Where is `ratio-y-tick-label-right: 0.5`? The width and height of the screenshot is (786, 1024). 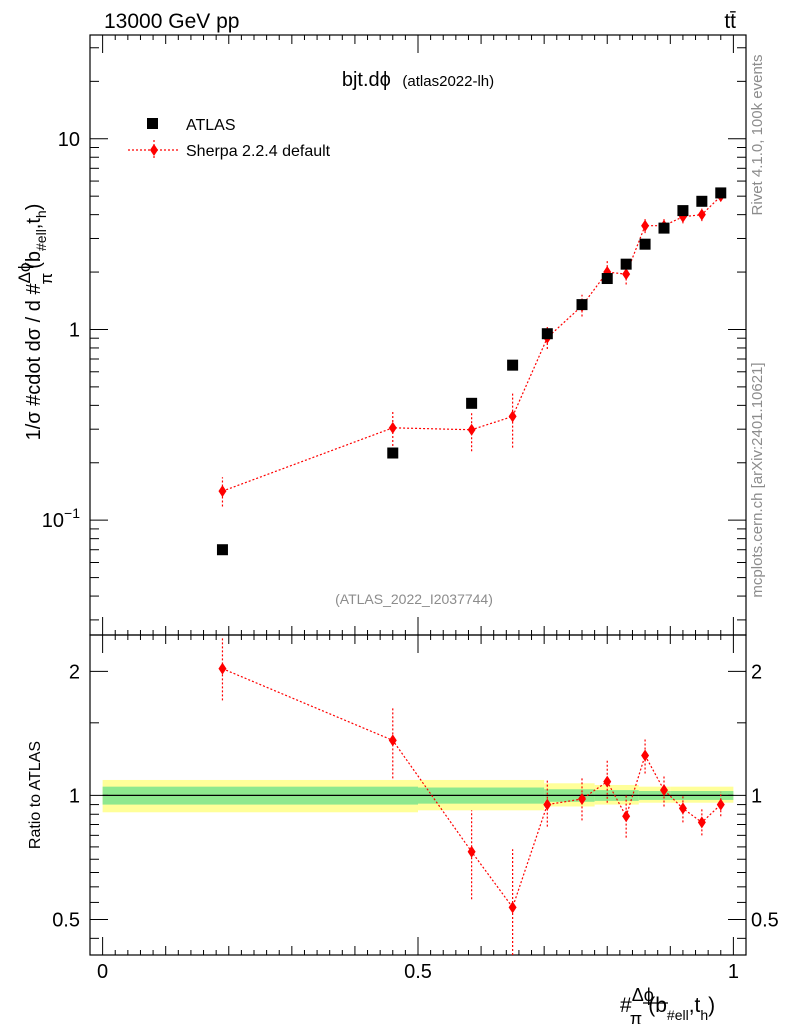 ratio-y-tick-label-right: 0.5 is located at coordinates (765, 920).